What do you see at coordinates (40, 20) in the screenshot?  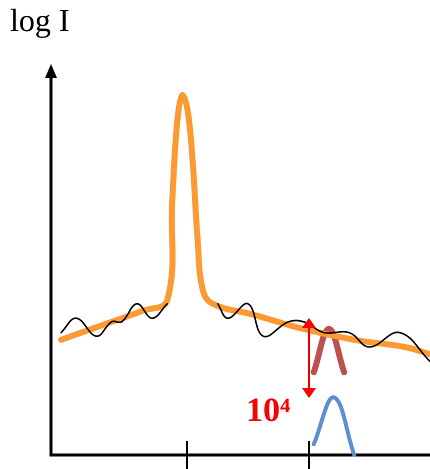 I see `y-axis-title: log I` at bounding box center [40, 20].